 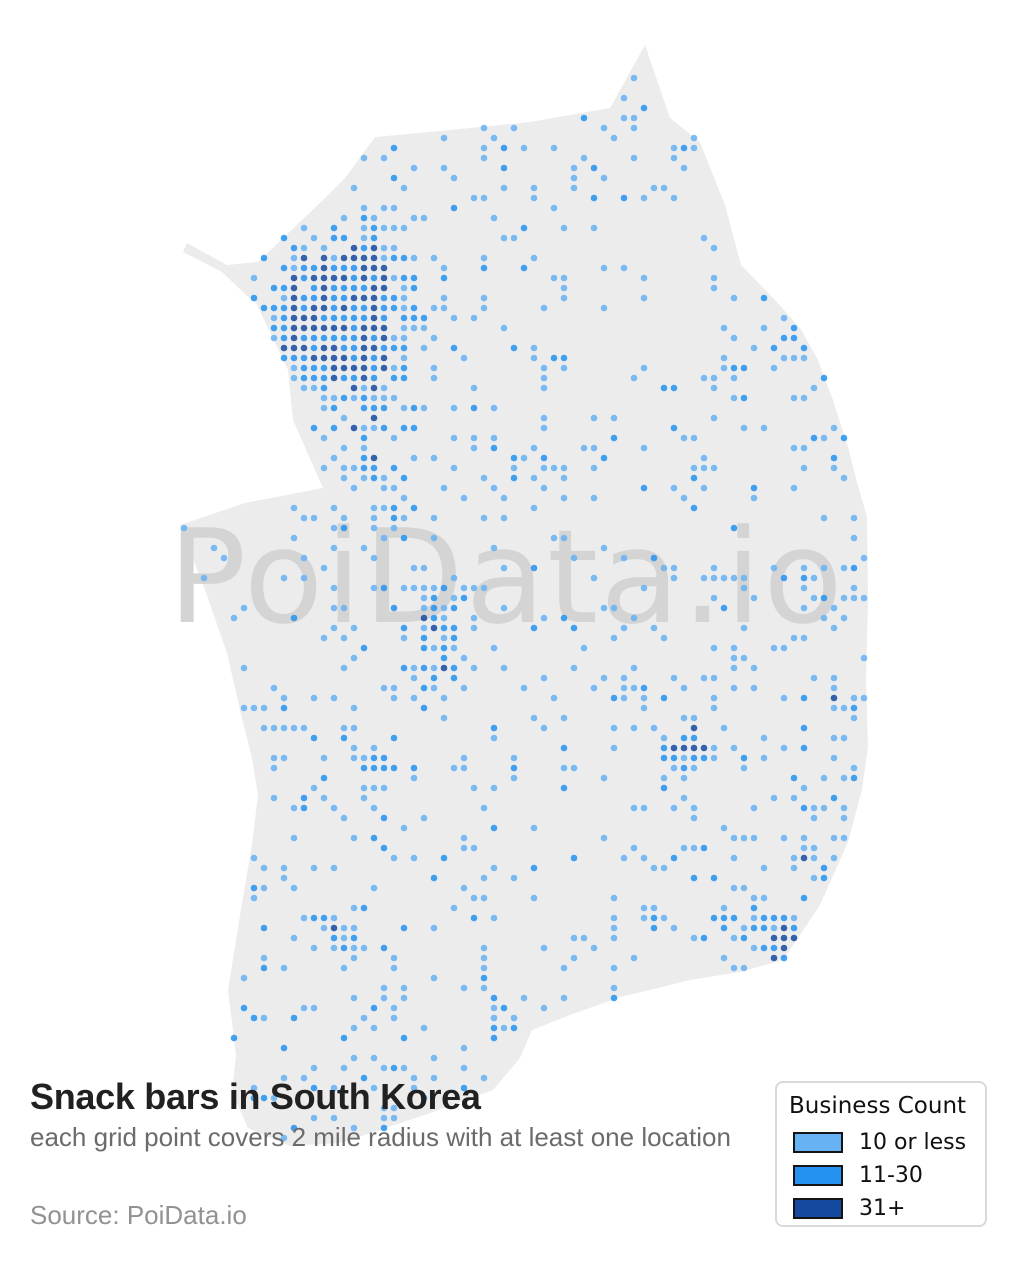 What do you see at coordinates (255, 1096) in the screenshot?
I see `page-title: Snack bars in South Korea` at bounding box center [255, 1096].